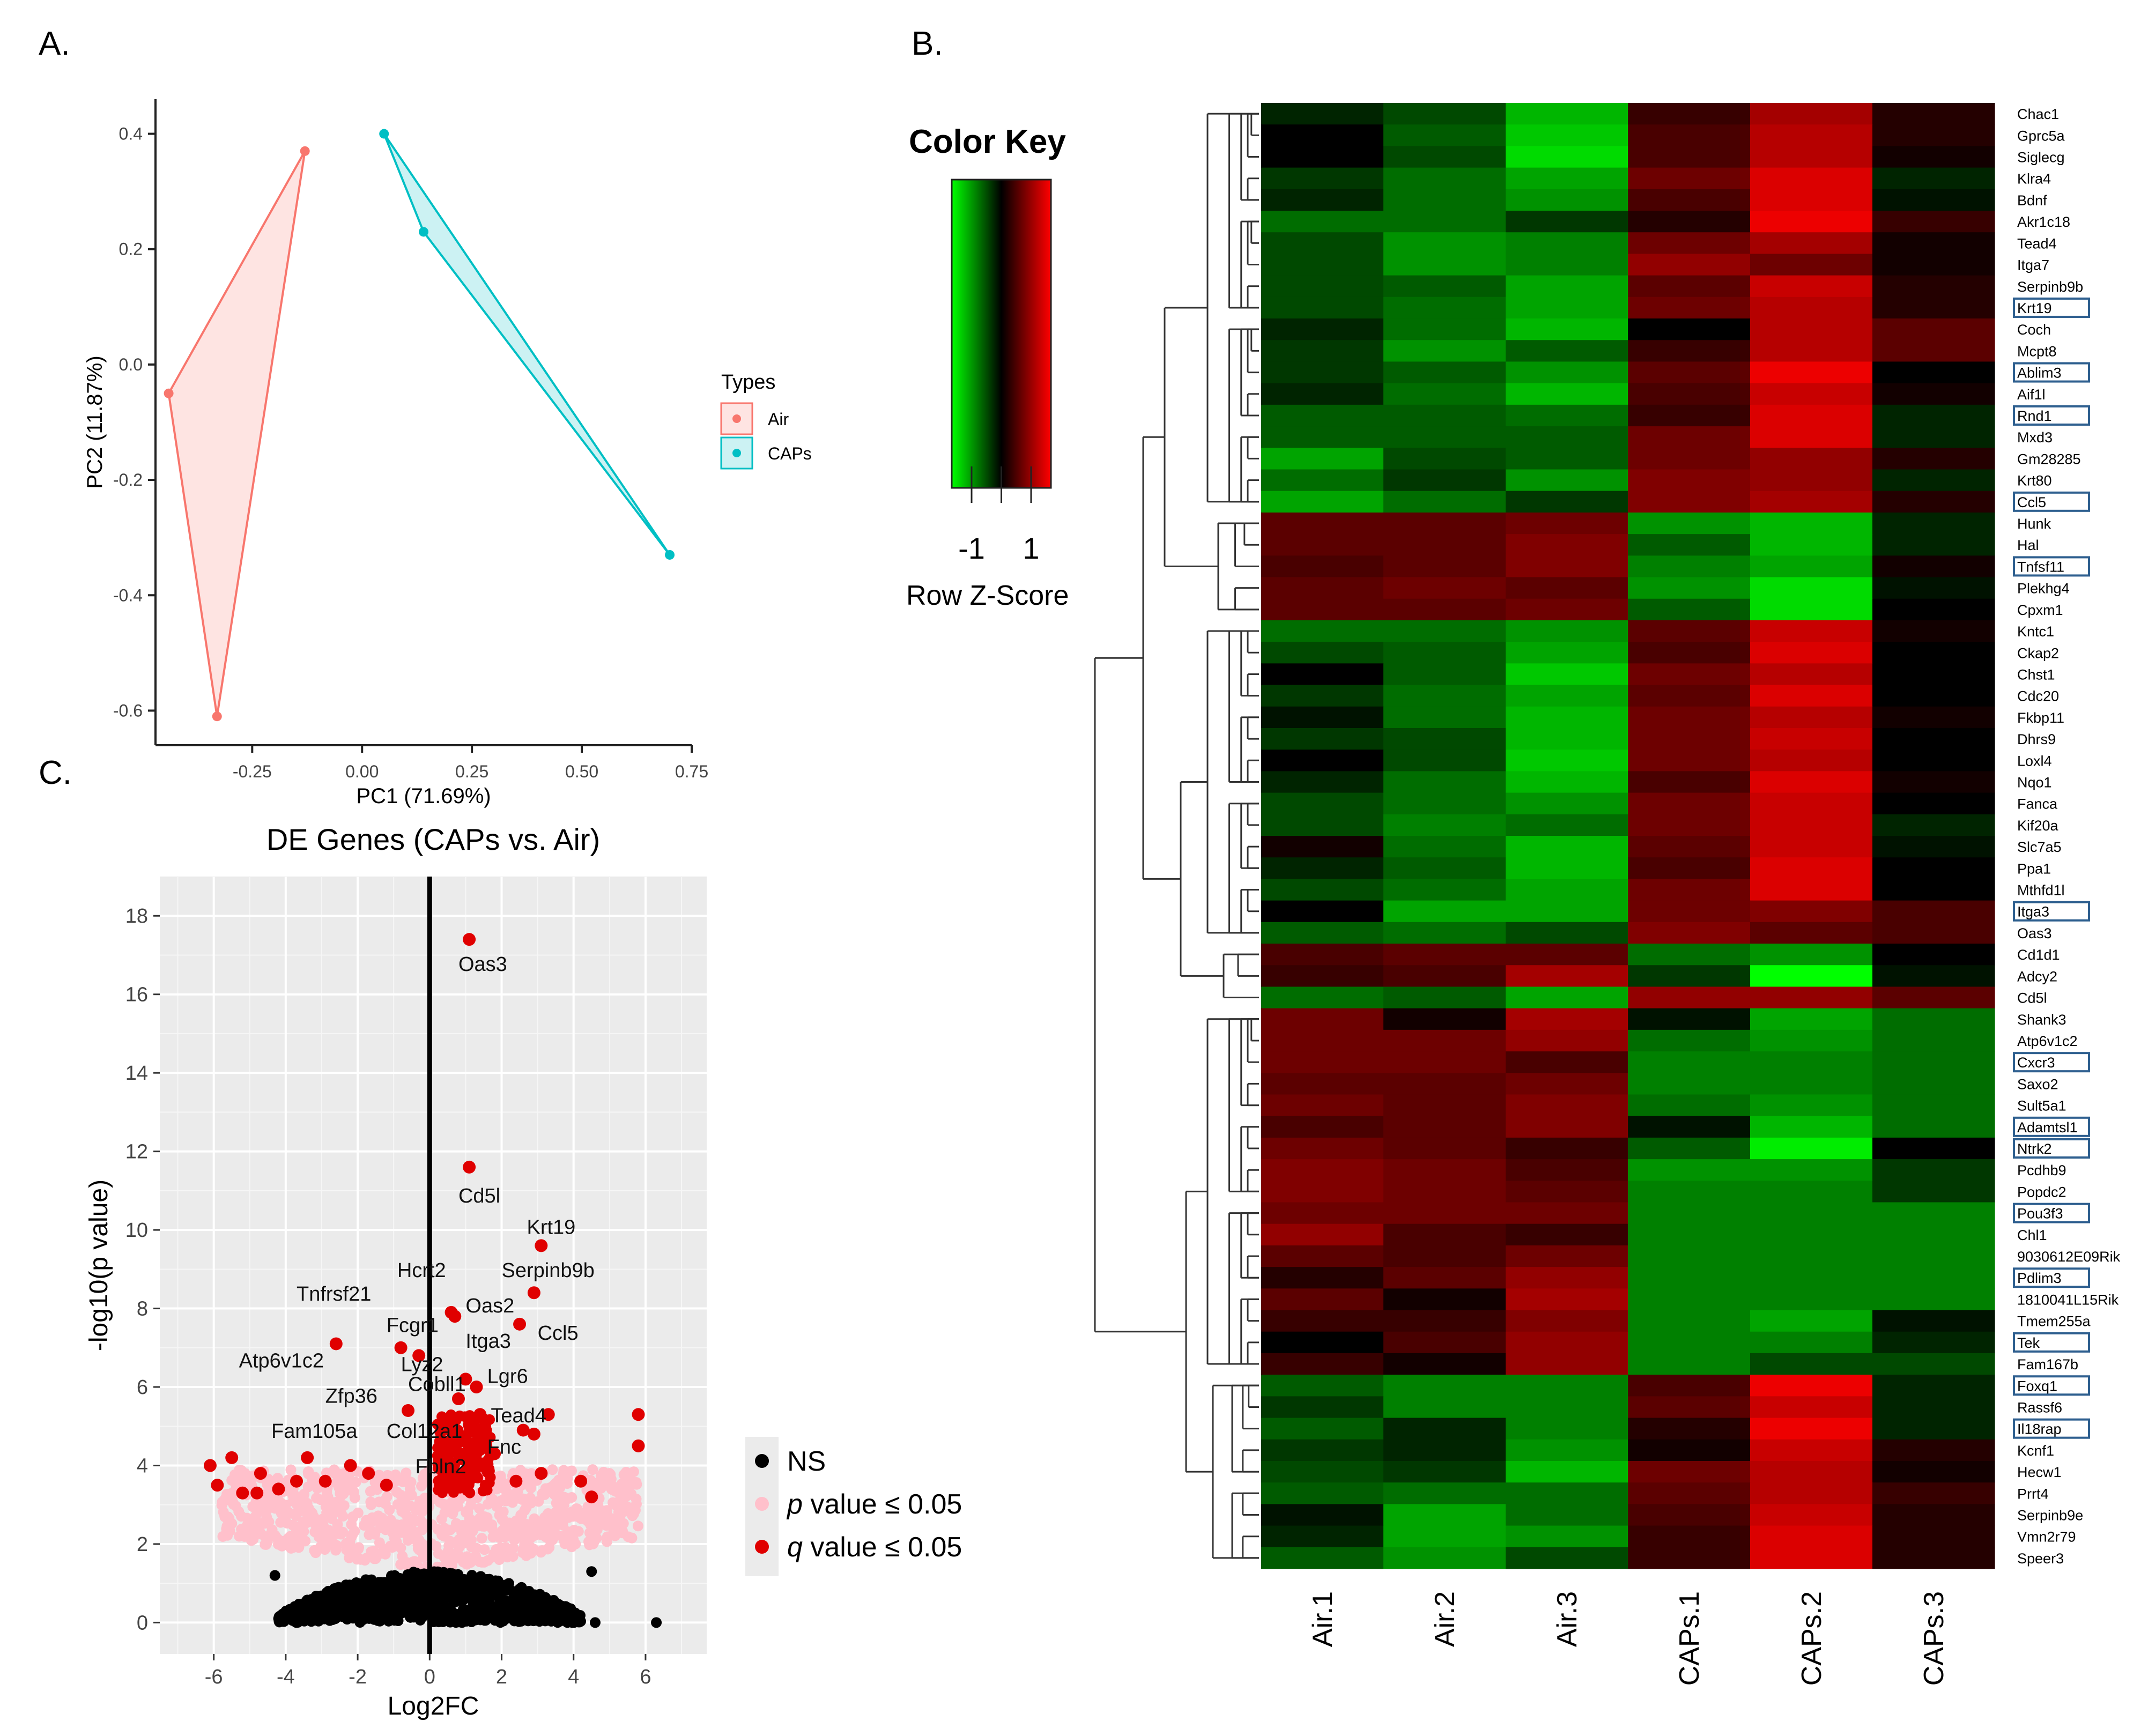  What do you see at coordinates (762, 1461) in the screenshot?
I see `legend-dot-ns` at bounding box center [762, 1461].